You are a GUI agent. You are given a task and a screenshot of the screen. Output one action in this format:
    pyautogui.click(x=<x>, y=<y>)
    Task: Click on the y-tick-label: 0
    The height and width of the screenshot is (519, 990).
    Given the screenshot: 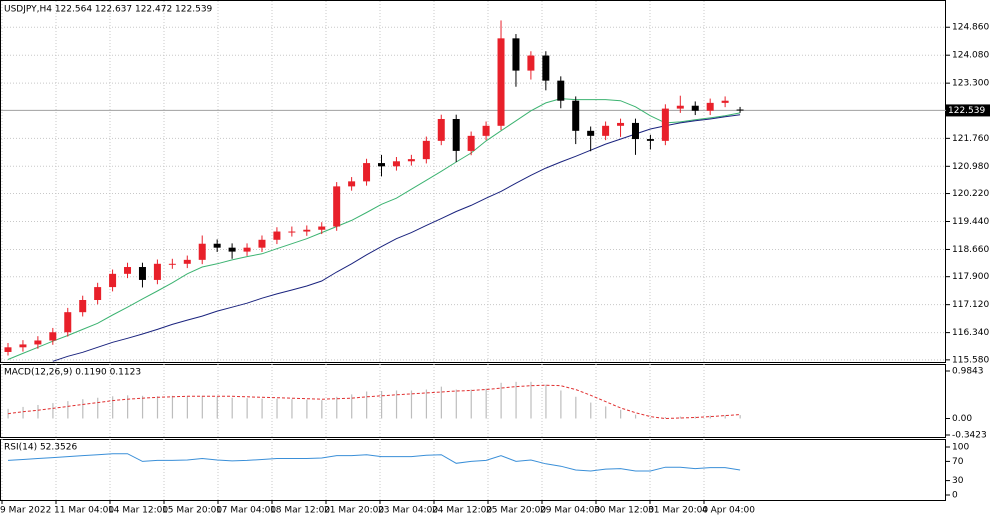 What is the action you would take?
    pyautogui.click(x=955, y=496)
    